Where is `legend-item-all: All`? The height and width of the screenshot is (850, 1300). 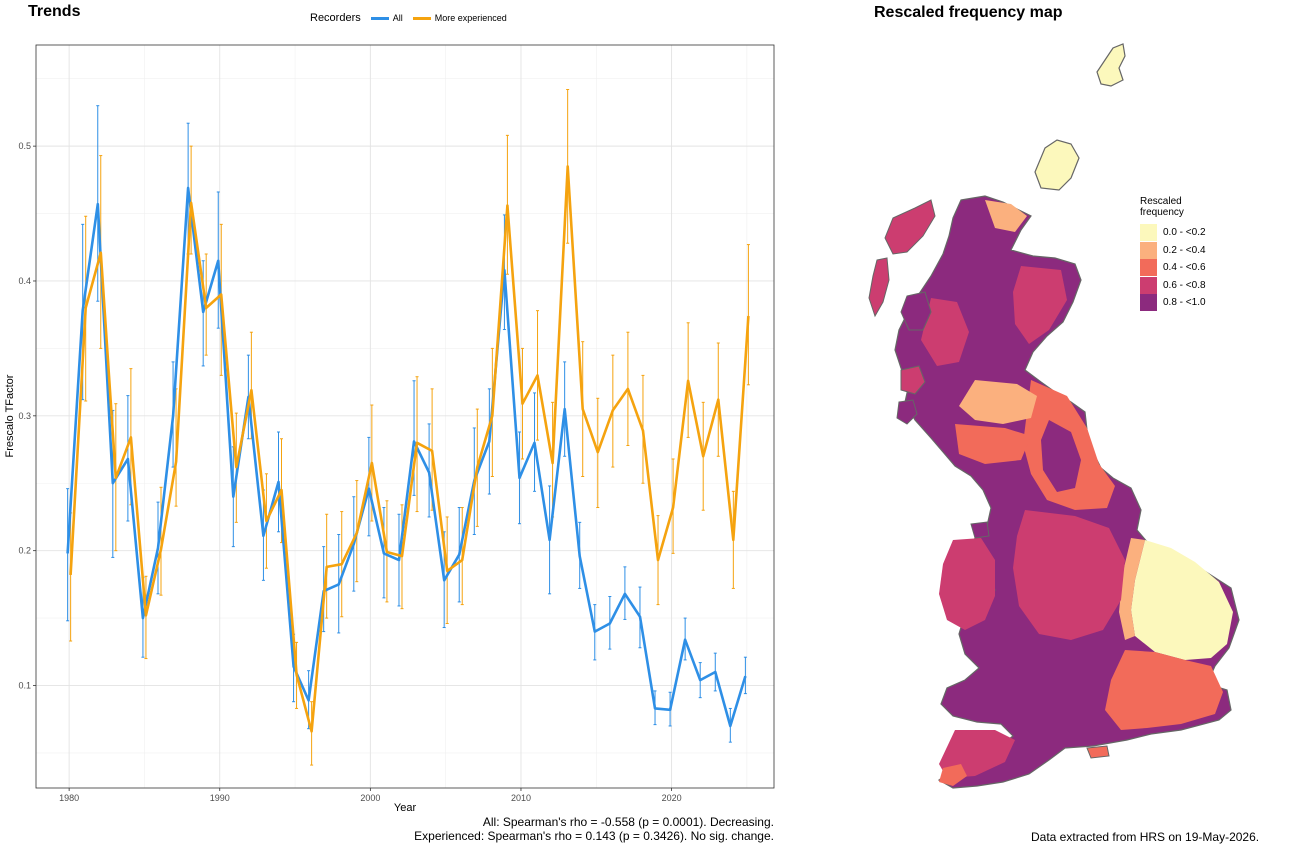 legend-item-all: All is located at coordinates (386, 18).